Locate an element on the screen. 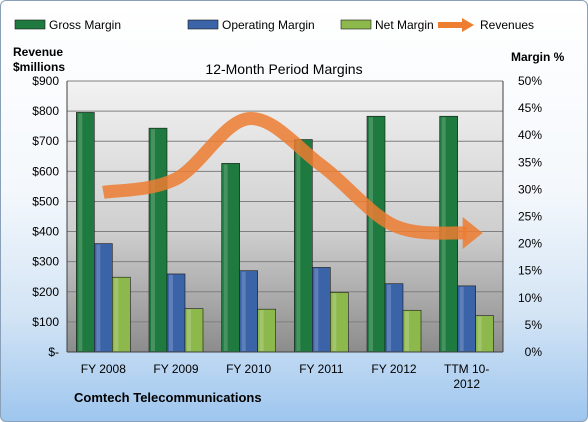  right-tick-label: 15% is located at coordinates (530, 271).